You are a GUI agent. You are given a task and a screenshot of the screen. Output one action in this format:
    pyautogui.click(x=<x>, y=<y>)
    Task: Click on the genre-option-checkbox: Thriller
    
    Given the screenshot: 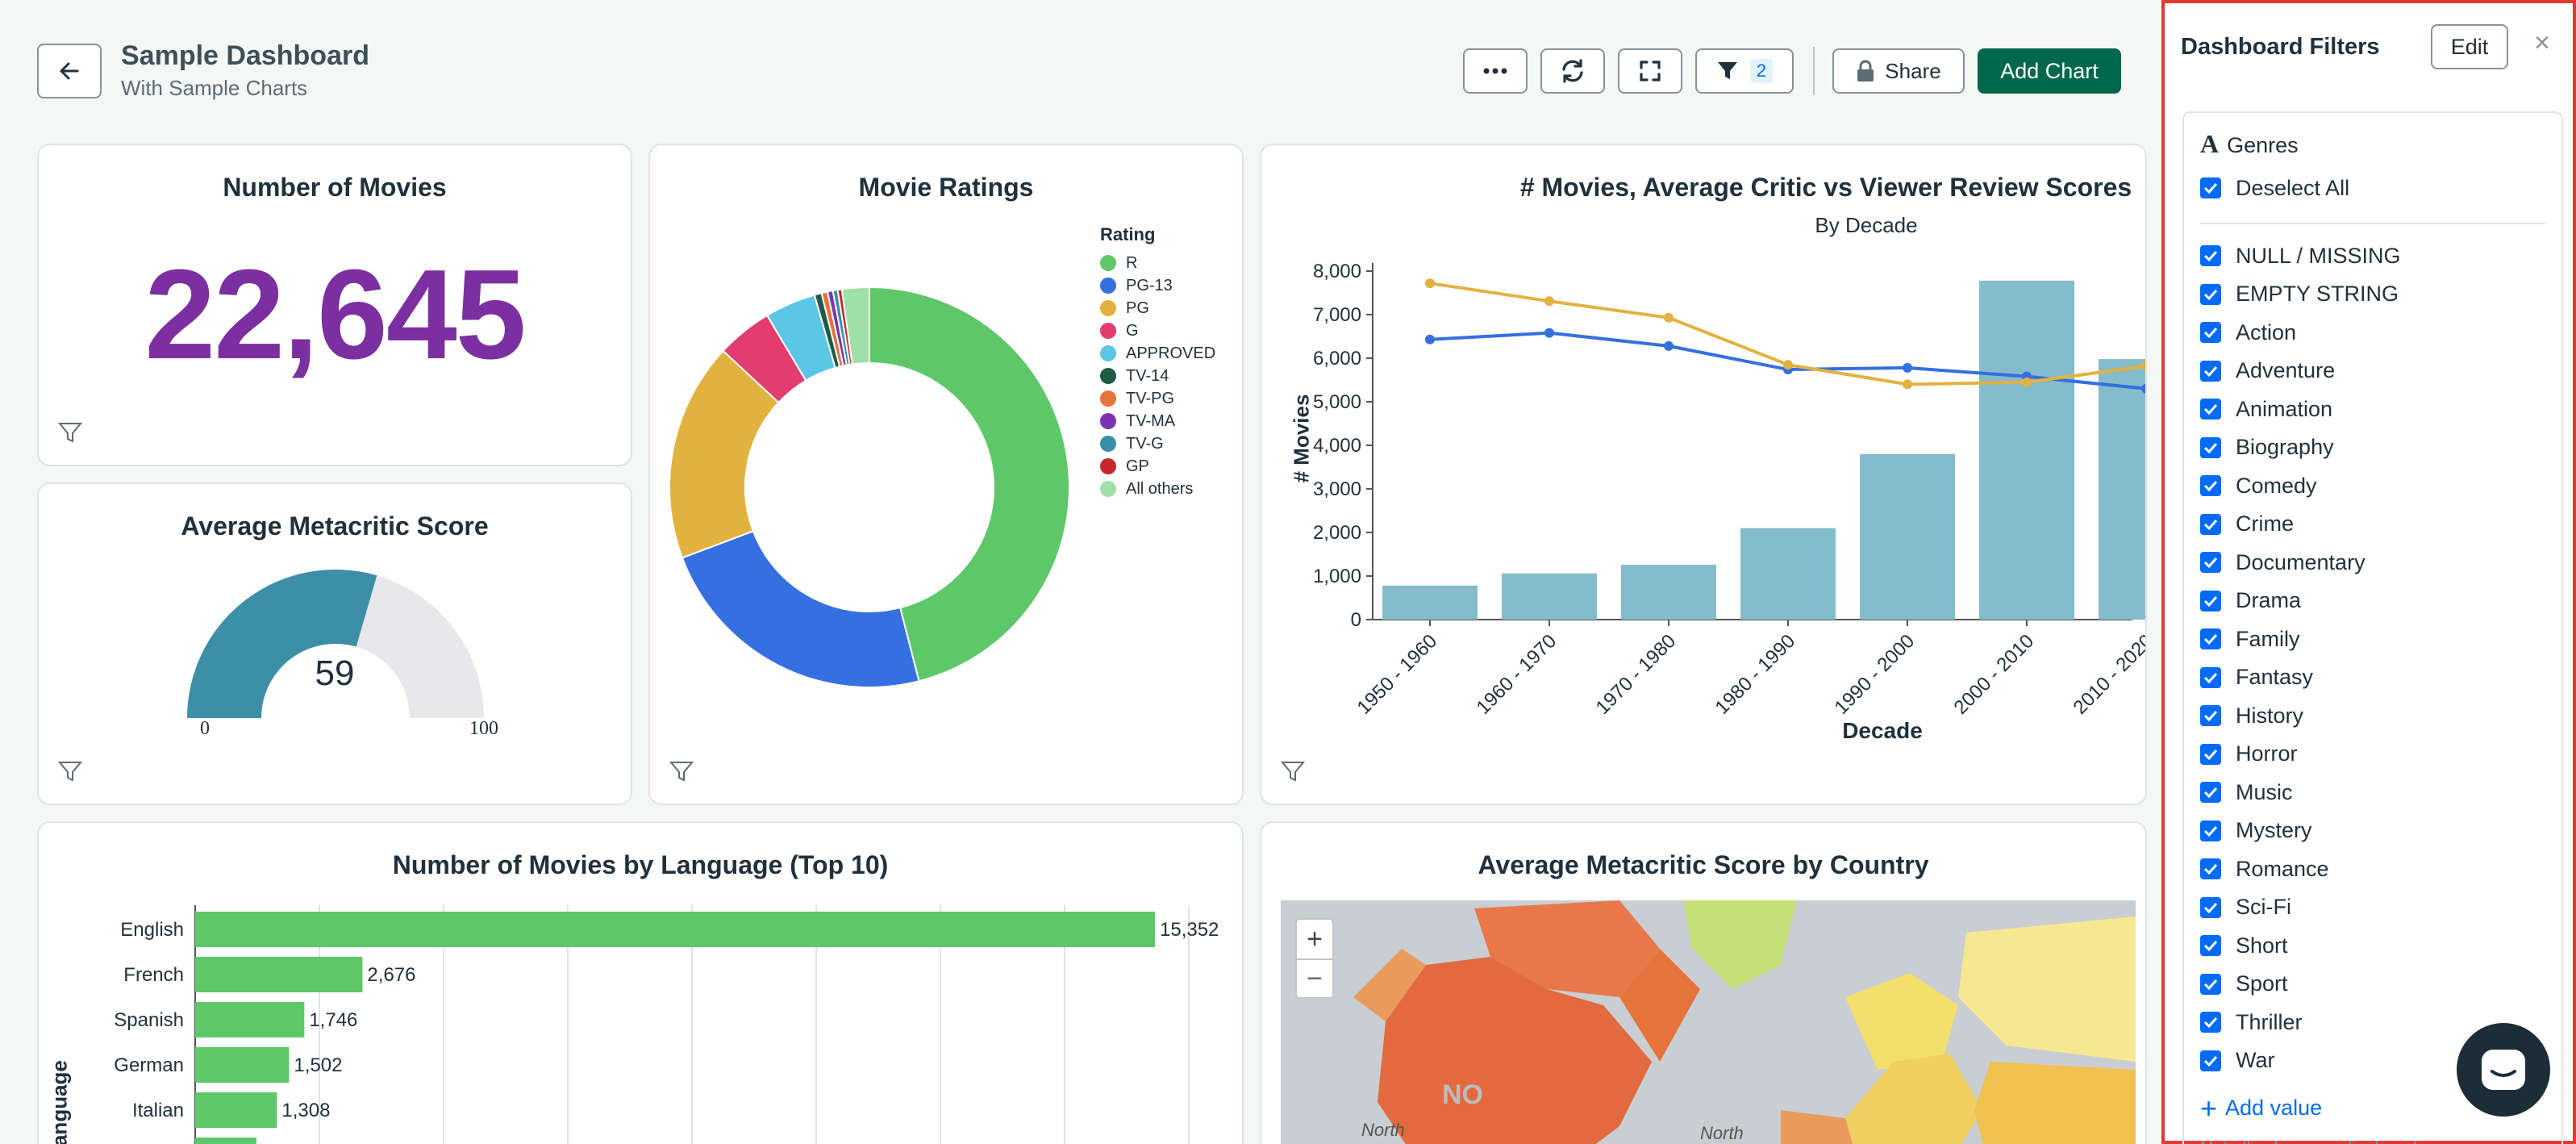 What is the action you would take?
    pyautogui.click(x=2251, y=1022)
    